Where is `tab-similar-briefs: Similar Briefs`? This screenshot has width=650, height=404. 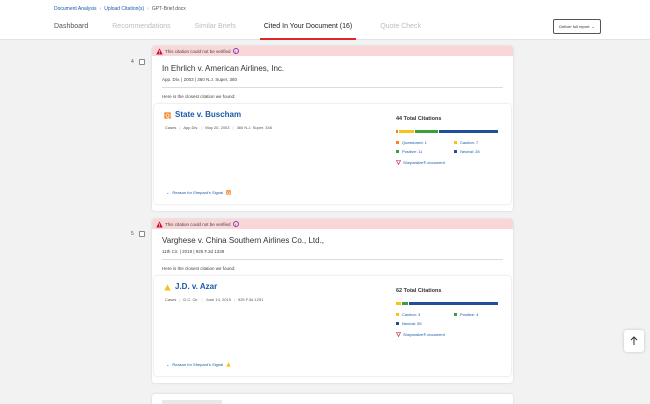 tab-similar-briefs: Similar Briefs is located at coordinates (215, 26).